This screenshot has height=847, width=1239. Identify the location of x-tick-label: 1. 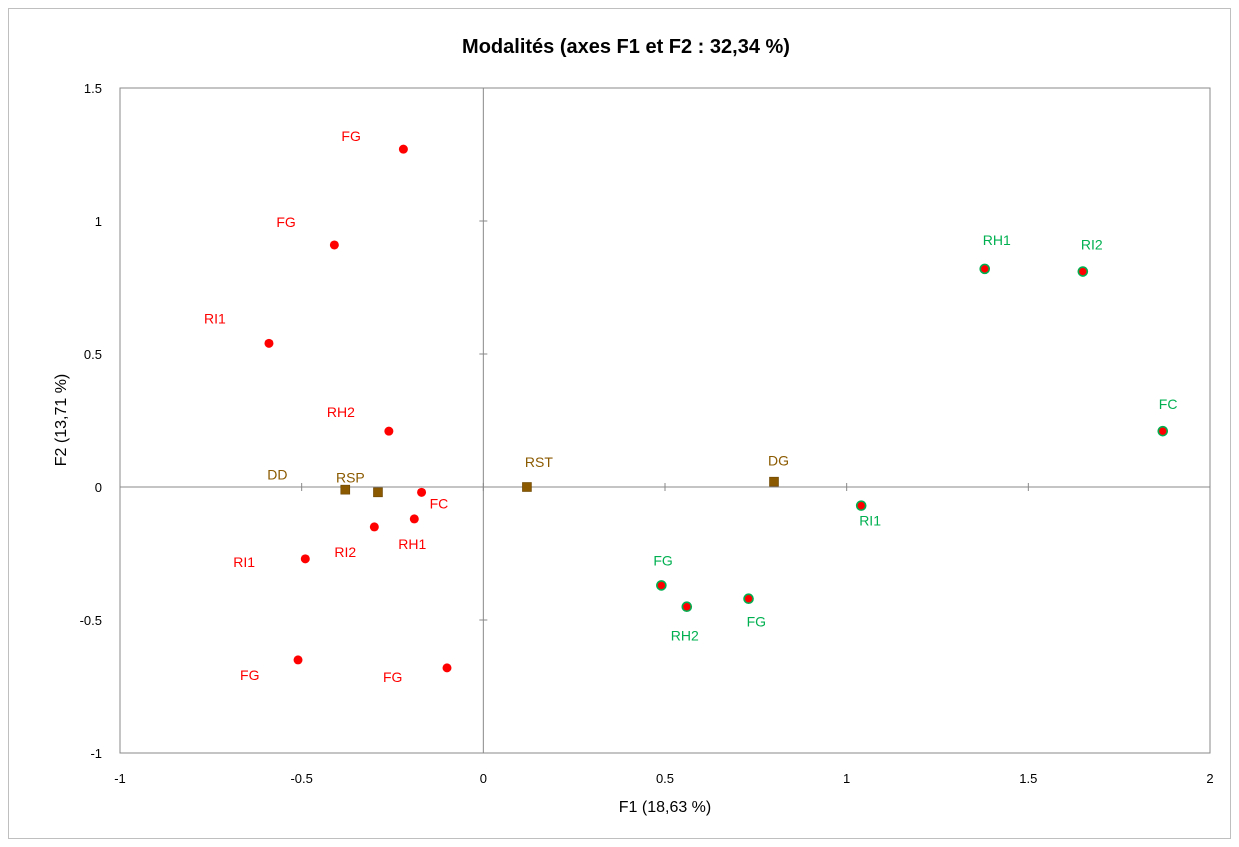
(846, 778).